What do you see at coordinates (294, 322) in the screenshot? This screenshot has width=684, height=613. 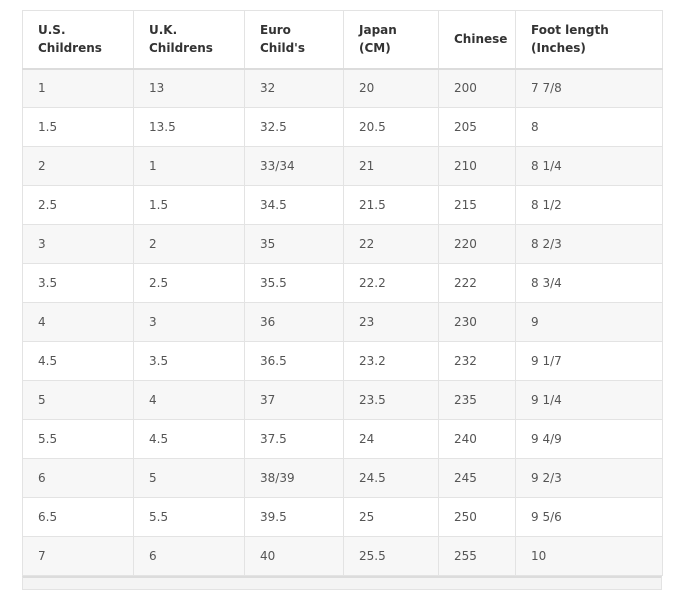 I see `table-cell: 36` at bounding box center [294, 322].